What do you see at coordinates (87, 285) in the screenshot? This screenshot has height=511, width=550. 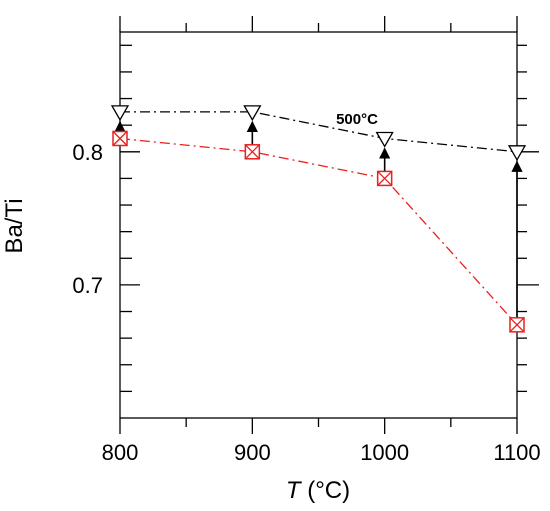 I see `y-tick-label: 0.7` at bounding box center [87, 285].